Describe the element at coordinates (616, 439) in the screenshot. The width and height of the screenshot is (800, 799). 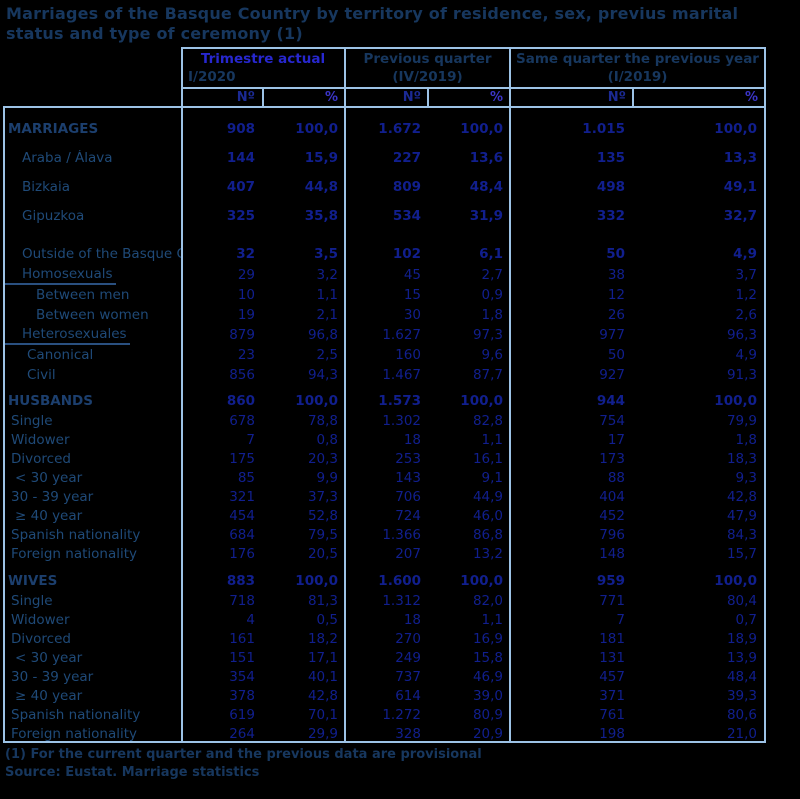
I see `cell-value: 17` at that location.